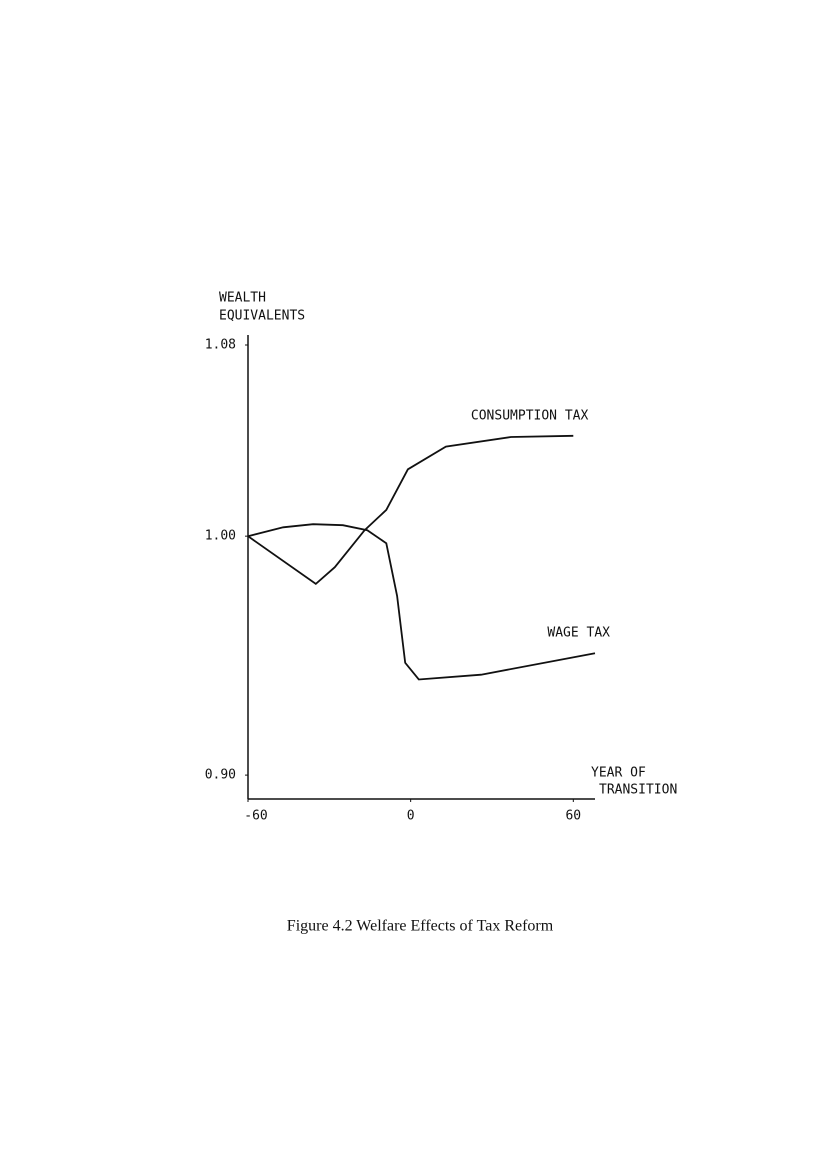 The width and height of the screenshot is (827, 1170). I want to click on y-tick-label: 1.00, so click(220, 536).